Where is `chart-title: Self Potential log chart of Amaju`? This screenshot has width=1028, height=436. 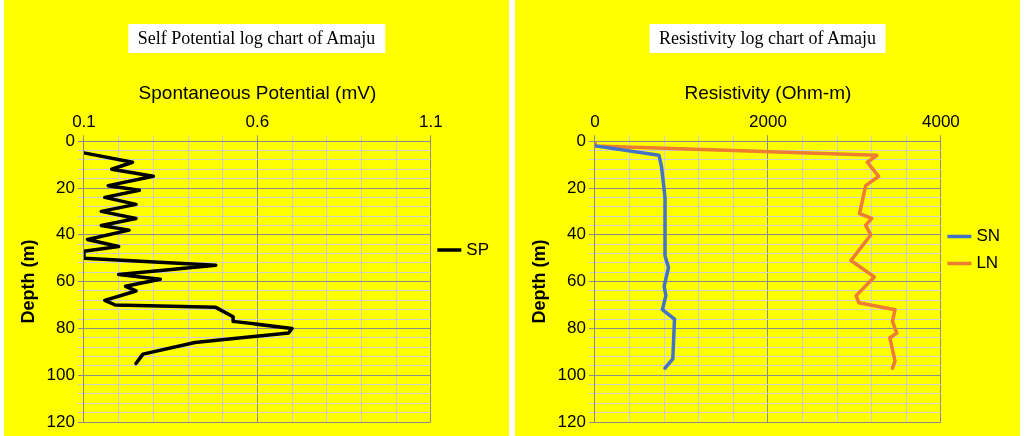 chart-title: Self Potential log chart of Amaju is located at coordinates (256, 38).